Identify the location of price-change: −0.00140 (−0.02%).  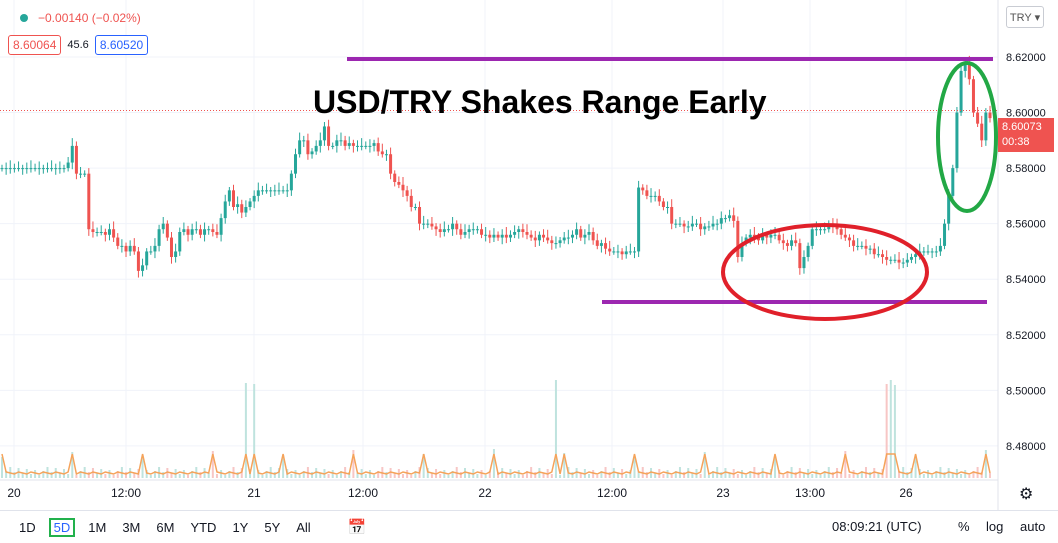
(89, 18).